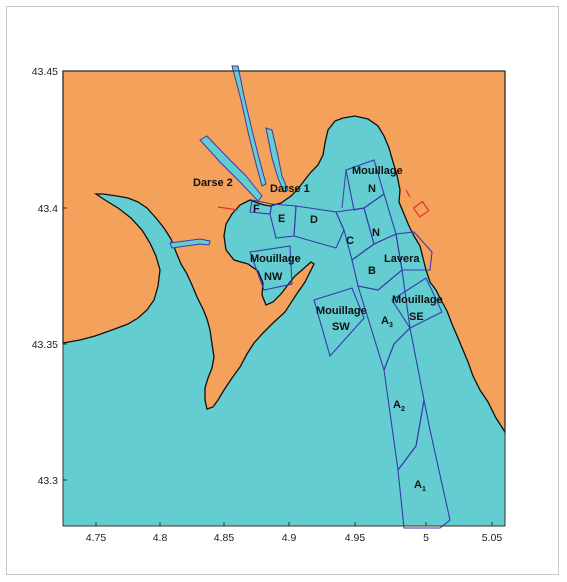 The width and height of the screenshot is (567, 582). Describe the element at coordinates (402, 259) in the screenshot. I see `label-lavera: Lavera` at that location.